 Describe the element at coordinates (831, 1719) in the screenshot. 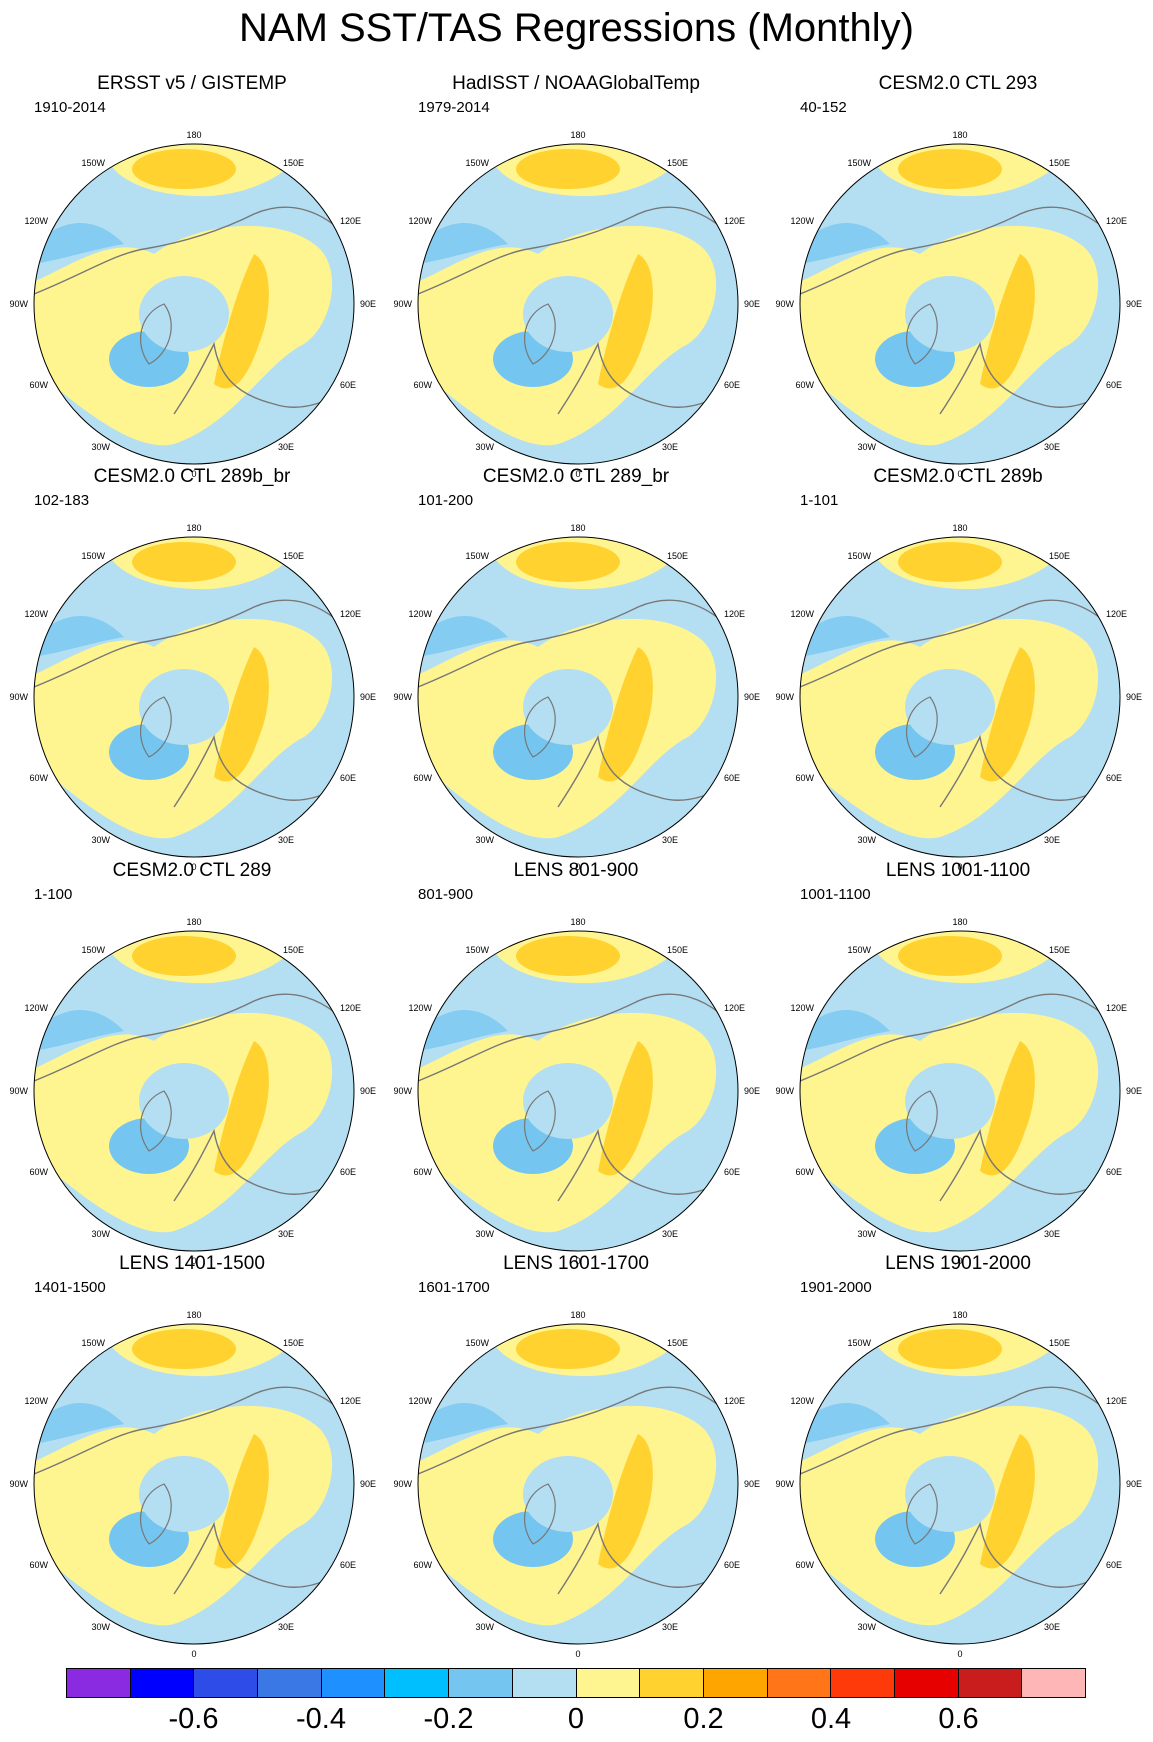

I see `colorbar-label: 0.4` at that location.